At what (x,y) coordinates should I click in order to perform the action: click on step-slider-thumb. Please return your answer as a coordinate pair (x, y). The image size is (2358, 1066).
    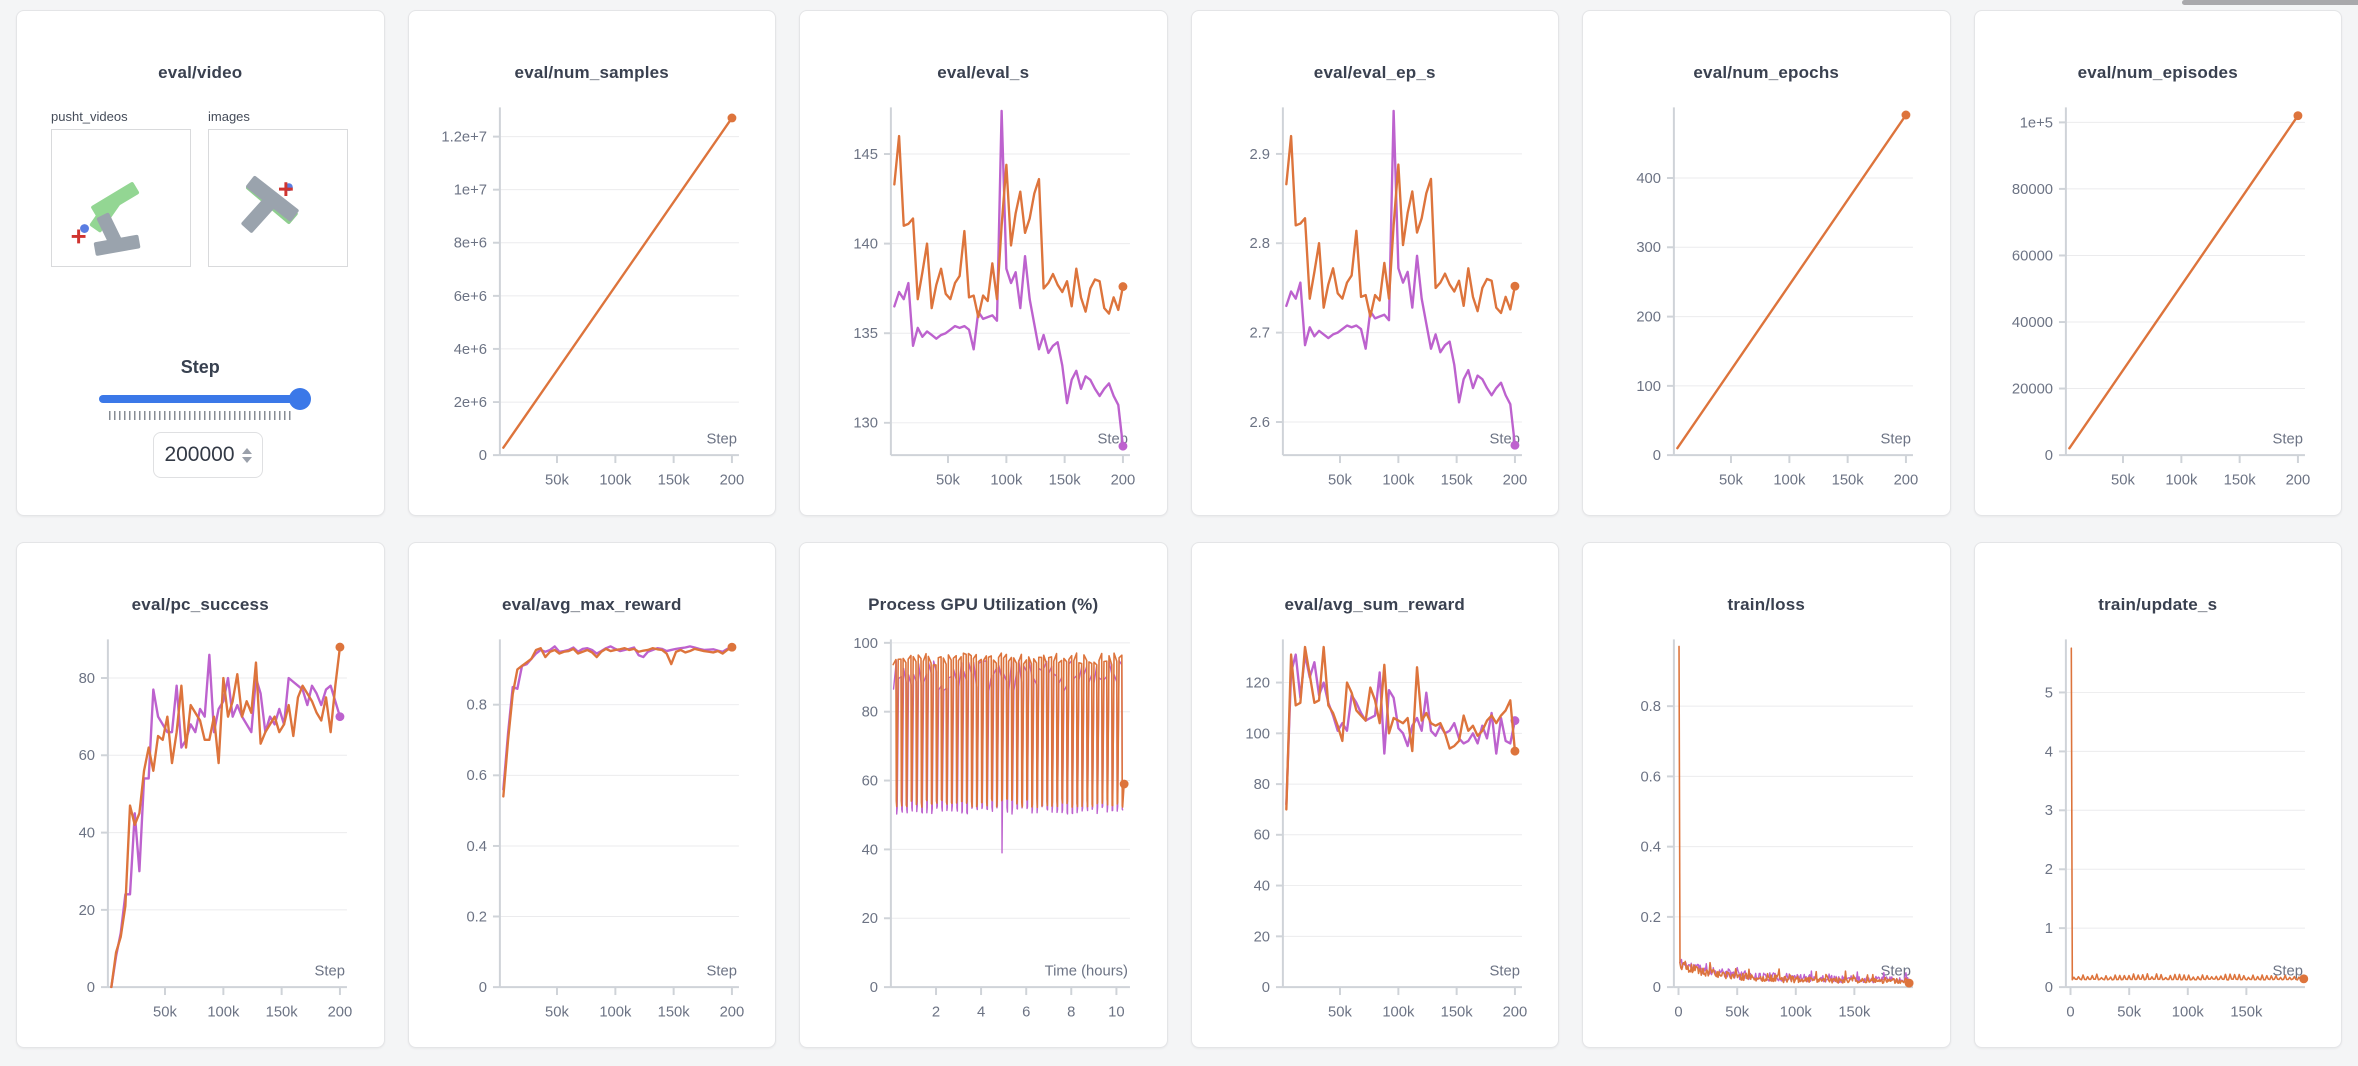
    Looking at the image, I should click on (300, 399).